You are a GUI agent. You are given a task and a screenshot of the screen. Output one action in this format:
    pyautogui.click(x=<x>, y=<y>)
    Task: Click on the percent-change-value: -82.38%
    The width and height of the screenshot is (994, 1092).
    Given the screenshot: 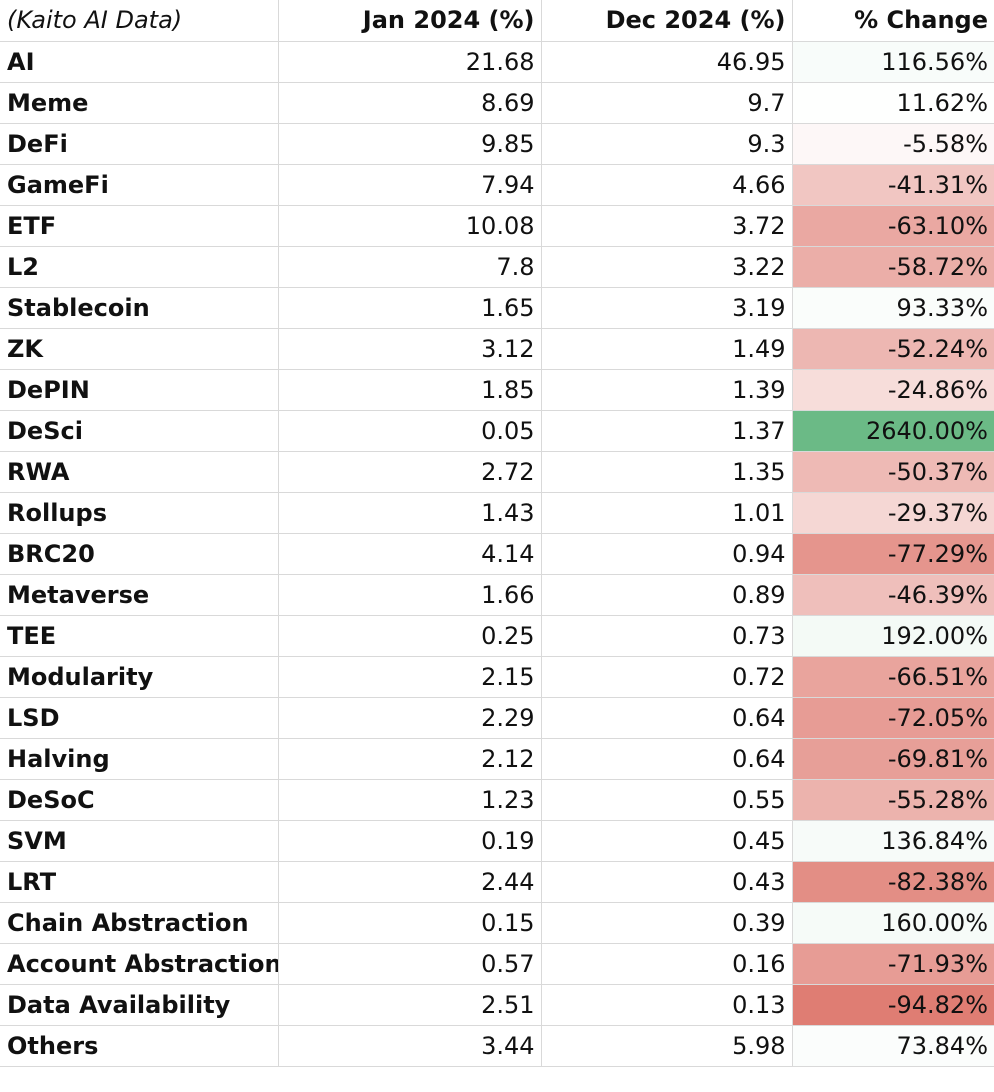 What is the action you would take?
    pyautogui.click(x=893, y=882)
    